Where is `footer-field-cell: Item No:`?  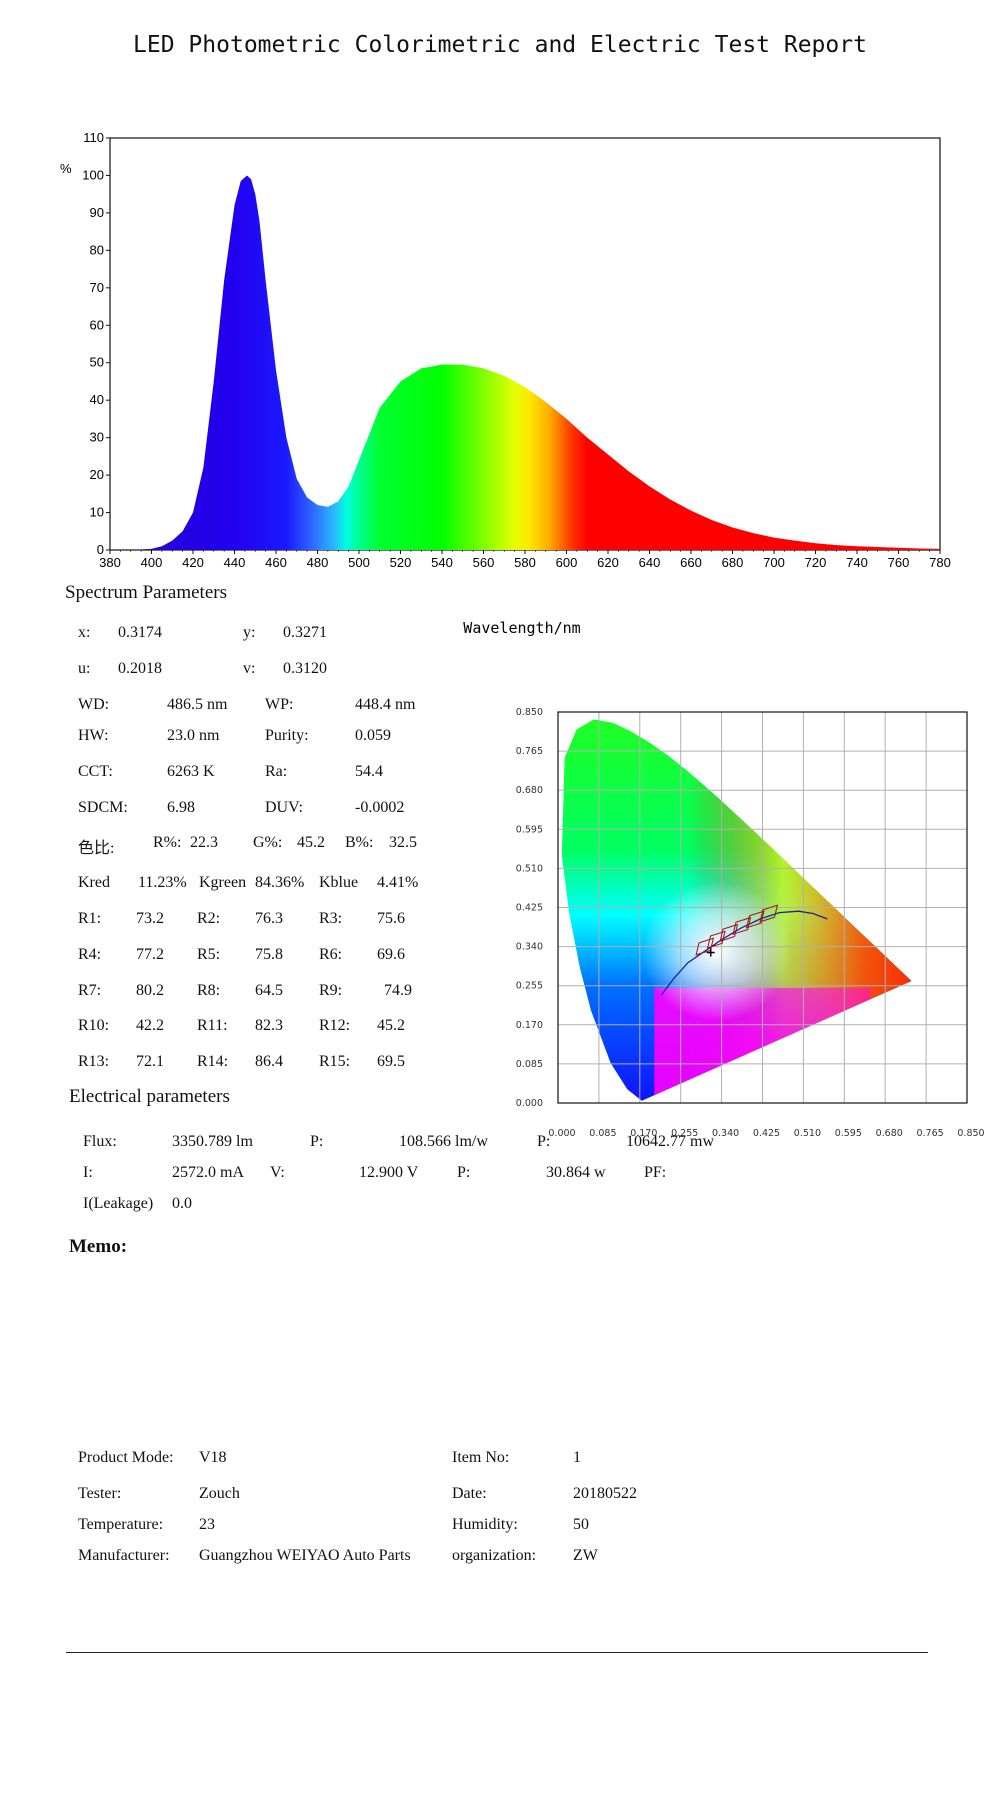
footer-field-cell: Item No: is located at coordinates (481, 1457).